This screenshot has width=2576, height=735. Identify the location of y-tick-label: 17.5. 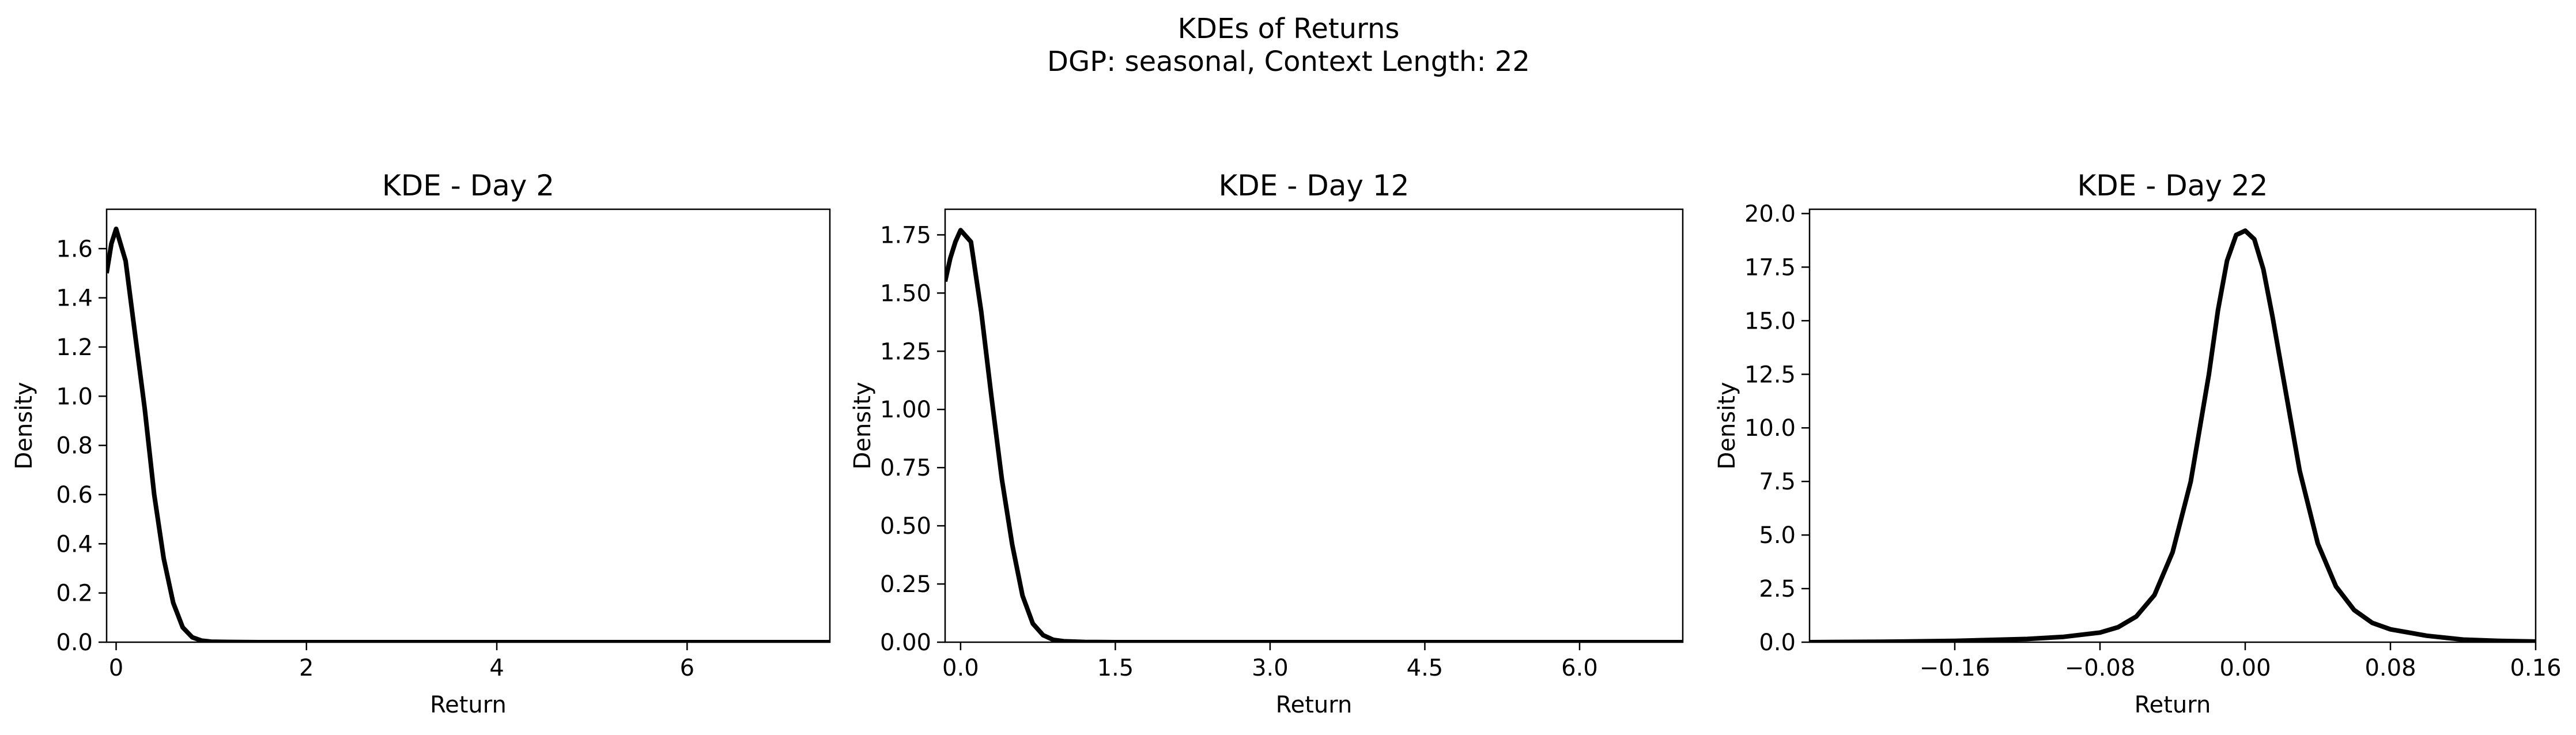
(1770, 267).